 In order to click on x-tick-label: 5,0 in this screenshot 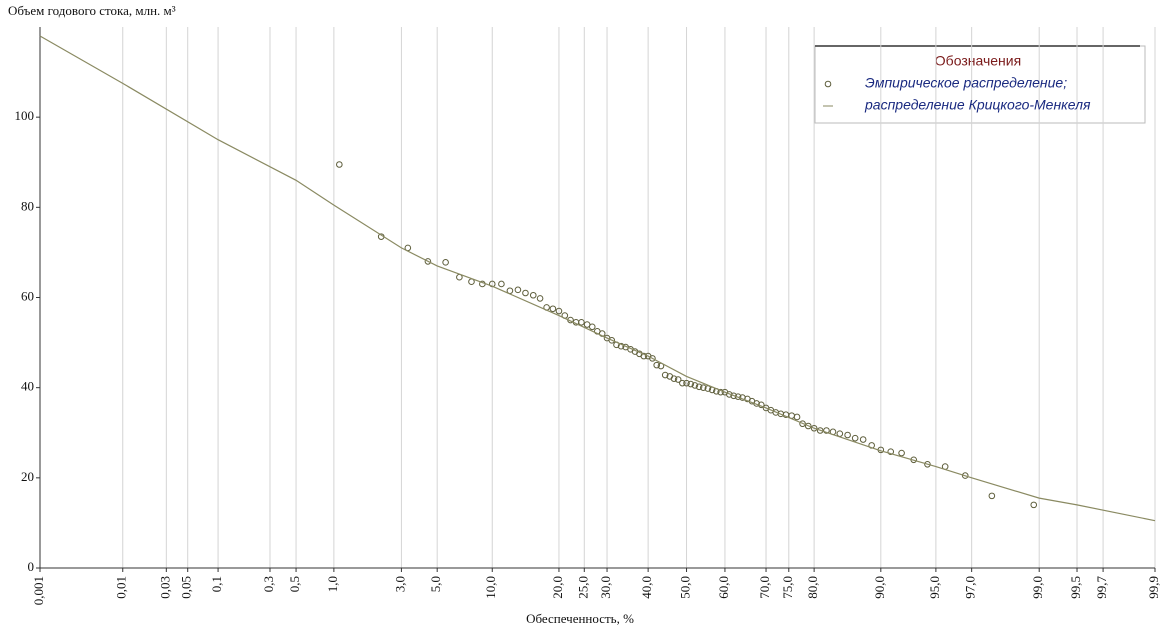, I will do `click(435, 584)`.